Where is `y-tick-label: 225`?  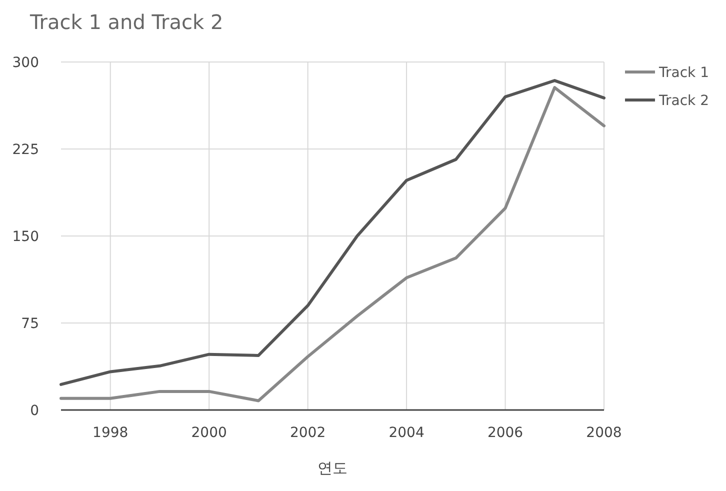 y-tick-label: 225 is located at coordinates (25, 150).